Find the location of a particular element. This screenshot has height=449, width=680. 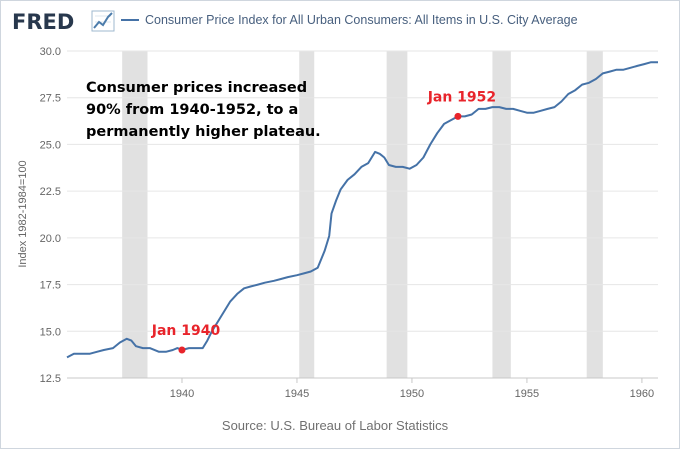

y-tick-label: 20.0 is located at coordinates (50, 239).